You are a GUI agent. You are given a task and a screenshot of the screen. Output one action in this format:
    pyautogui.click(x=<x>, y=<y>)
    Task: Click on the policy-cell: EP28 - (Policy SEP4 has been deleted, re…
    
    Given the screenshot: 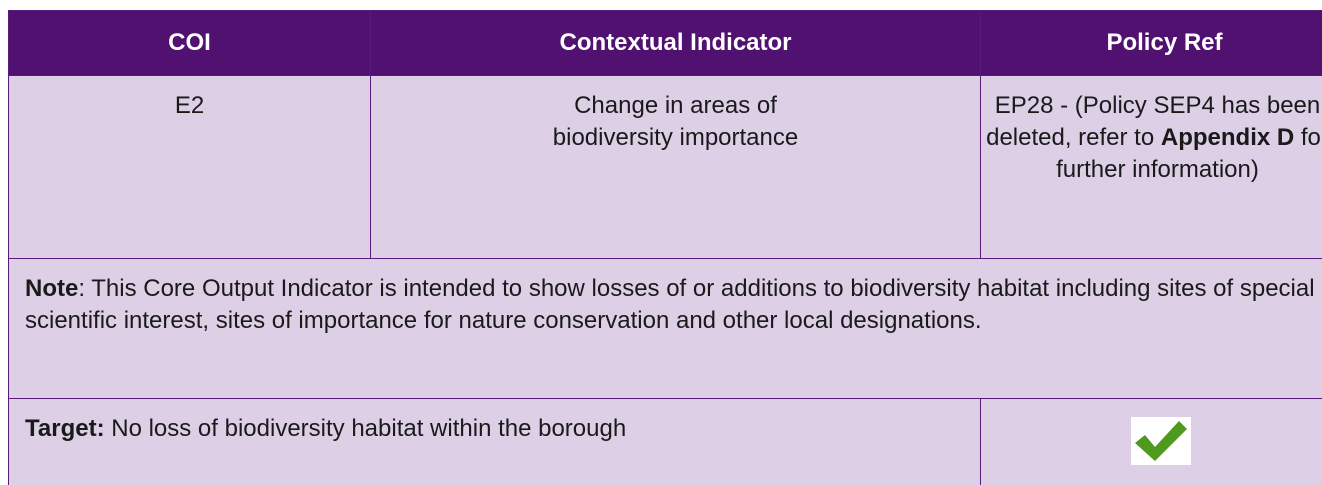 What is the action you would take?
    pyautogui.click(x=1151, y=167)
    